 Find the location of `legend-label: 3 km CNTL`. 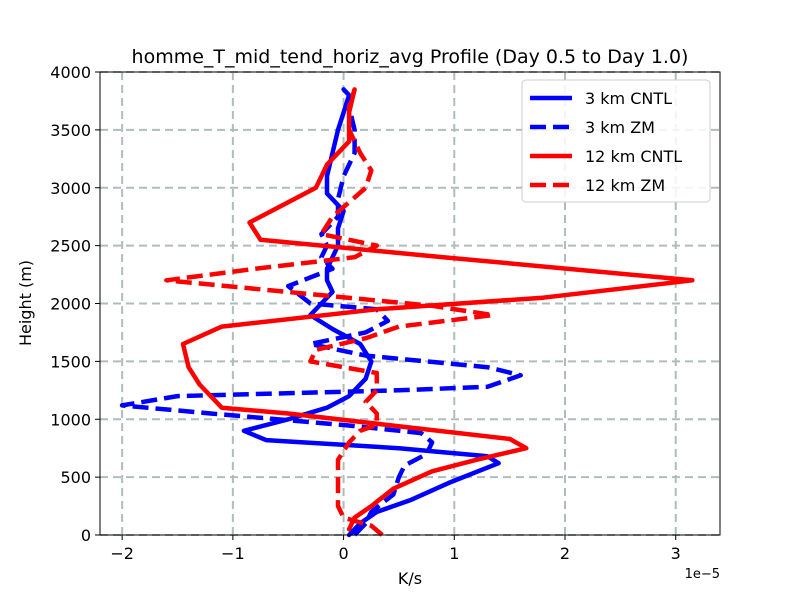

legend-label: 3 km CNTL is located at coordinates (628, 98).